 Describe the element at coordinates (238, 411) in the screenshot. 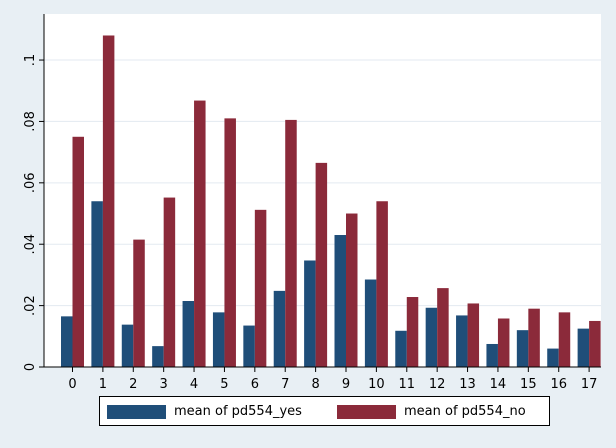

I see `legend-label-yes: mean of pd554_yes` at that location.